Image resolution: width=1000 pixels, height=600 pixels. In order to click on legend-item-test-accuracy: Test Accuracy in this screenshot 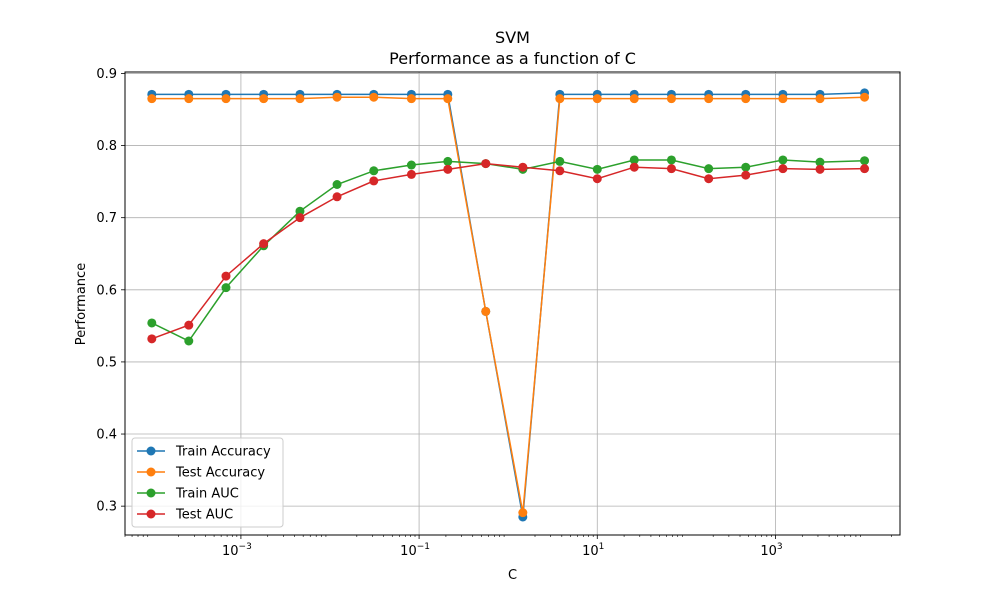, I will do `click(201, 473)`.